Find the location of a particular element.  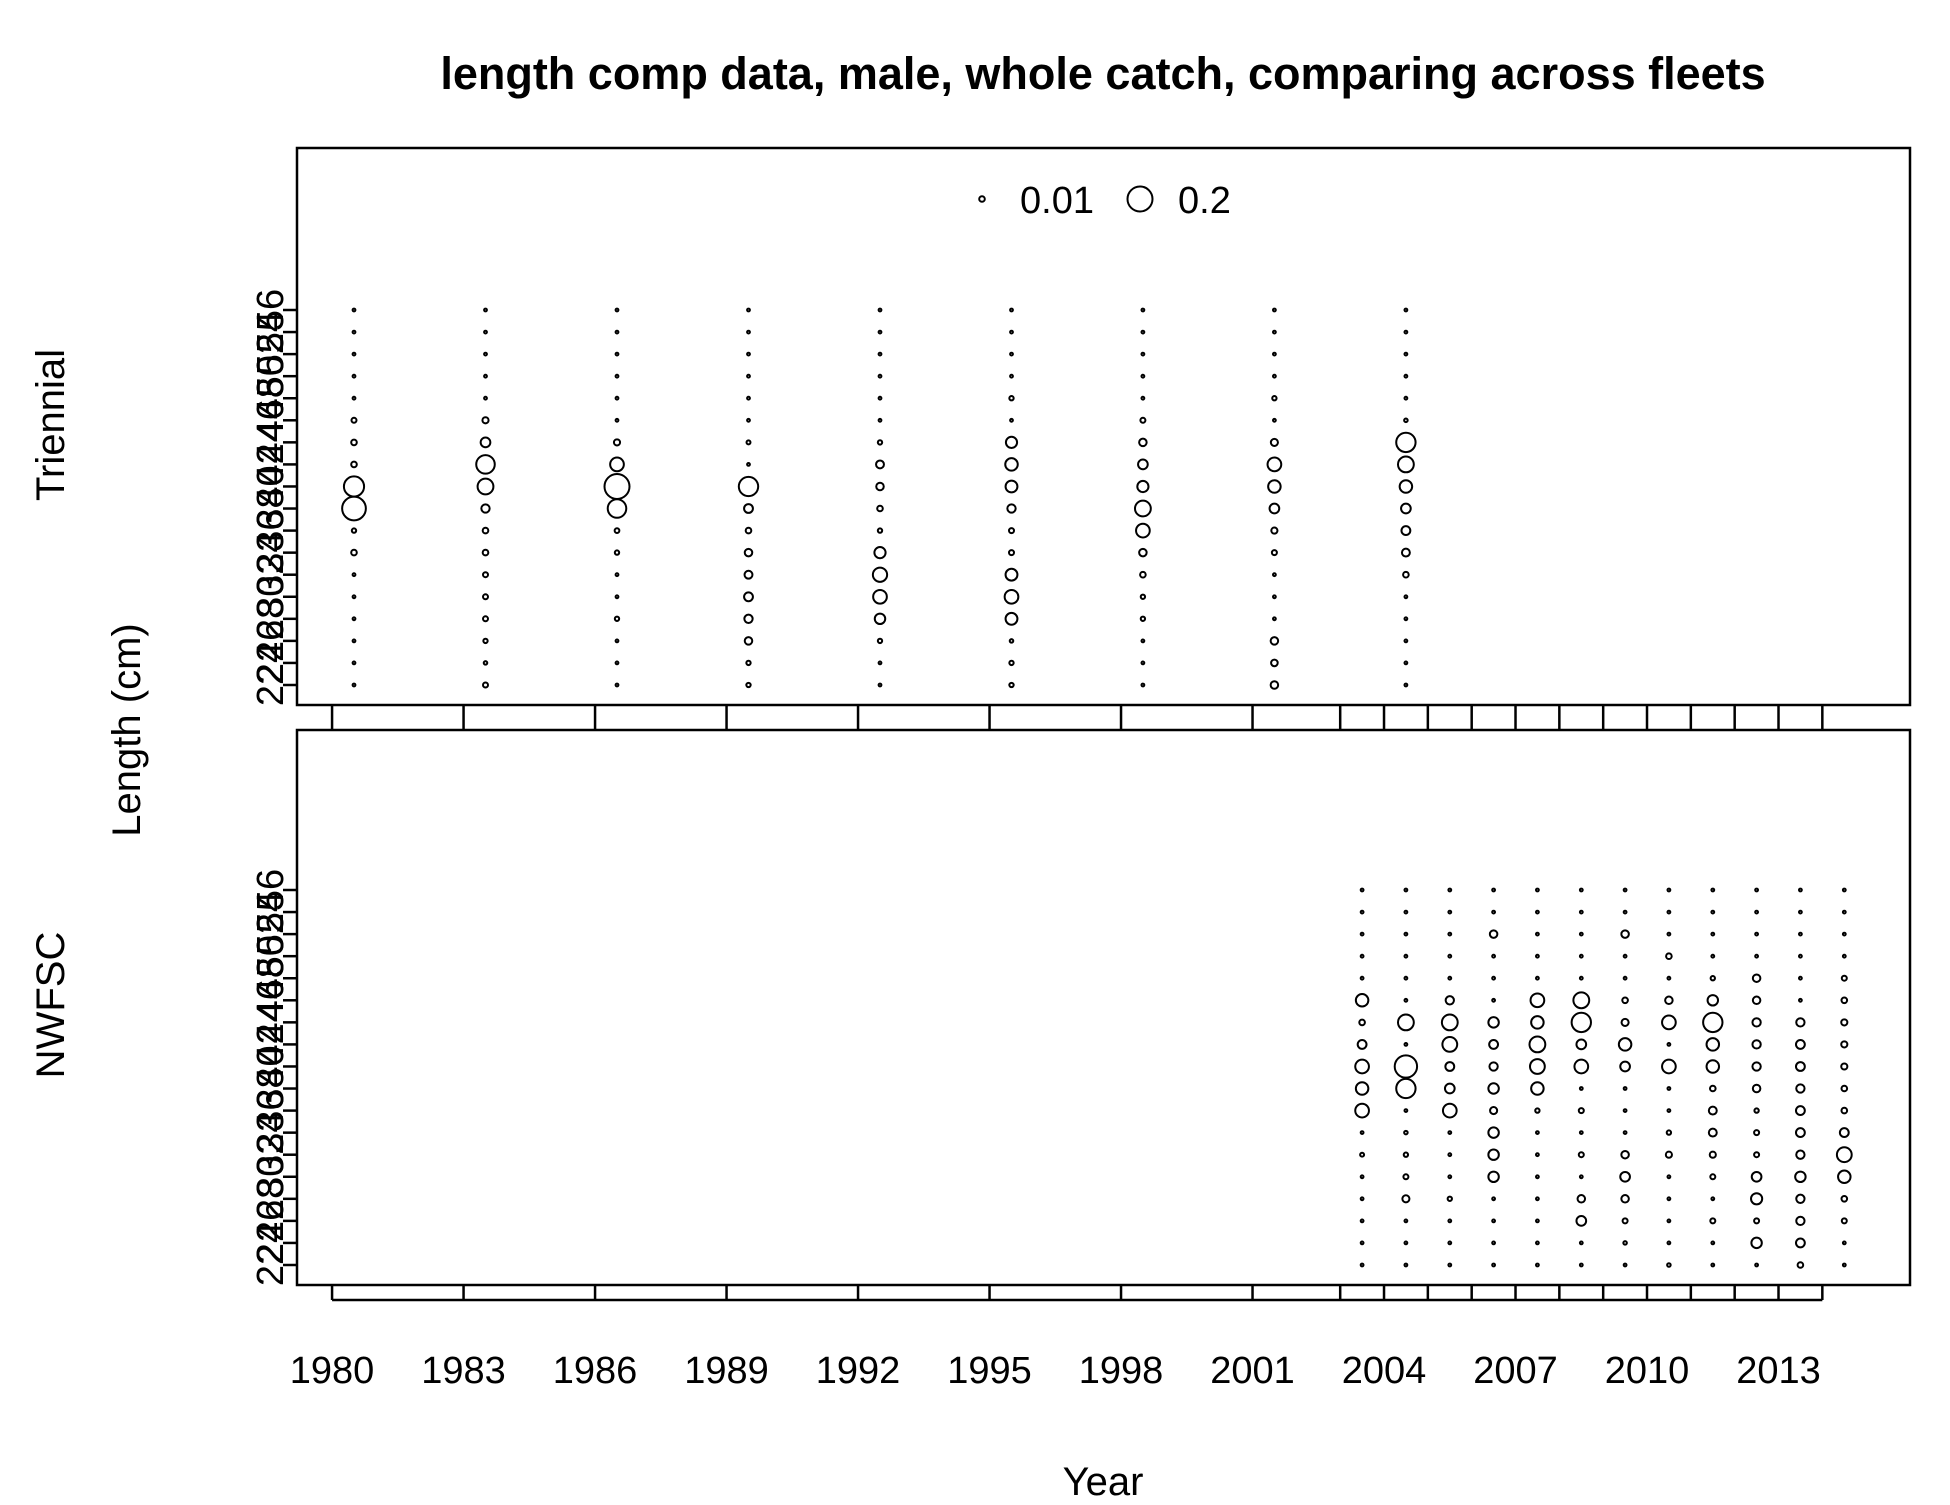

panel-label: Triennial is located at coordinates (51, 425).